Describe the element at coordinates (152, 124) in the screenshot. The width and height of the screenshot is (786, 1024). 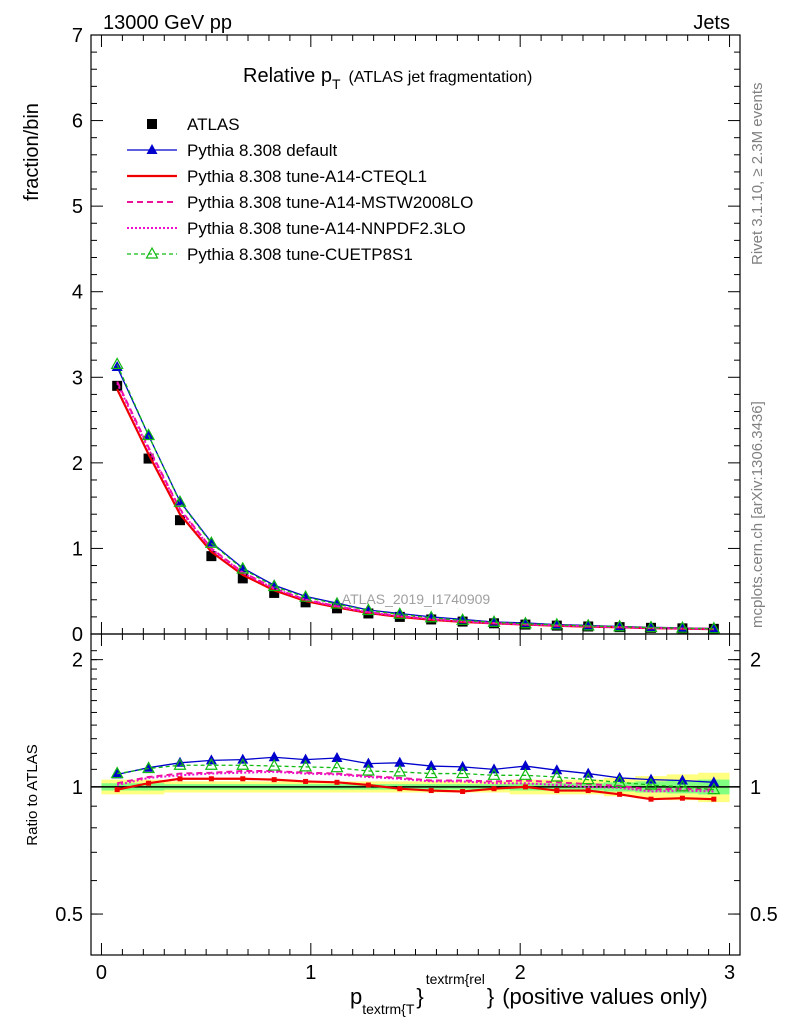
I see `legend-marker-atlas` at that location.